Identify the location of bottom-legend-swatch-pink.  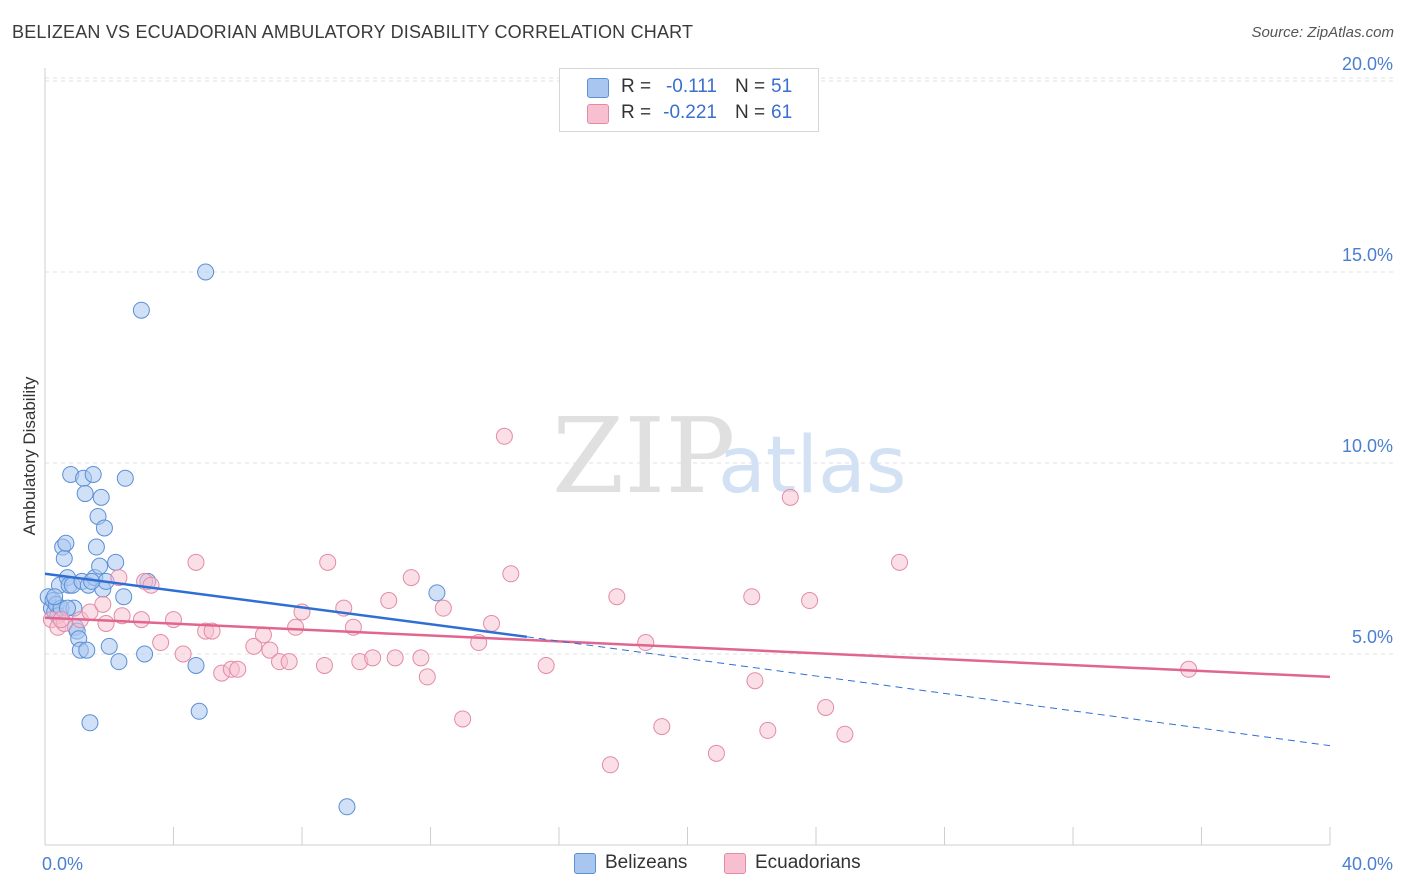
(735, 863).